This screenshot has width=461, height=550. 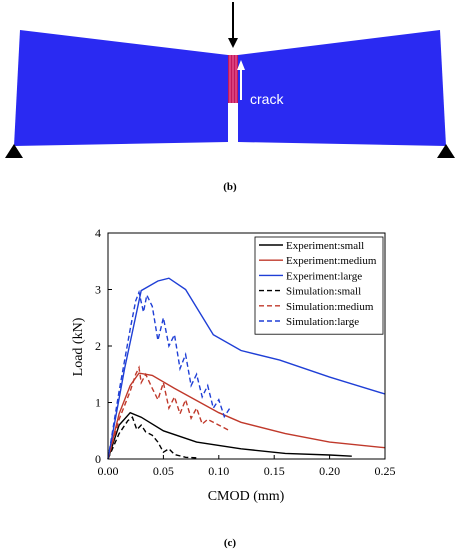 What do you see at coordinates (98, 346) in the screenshot?
I see `y-tick-label: 2` at bounding box center [98, 346].